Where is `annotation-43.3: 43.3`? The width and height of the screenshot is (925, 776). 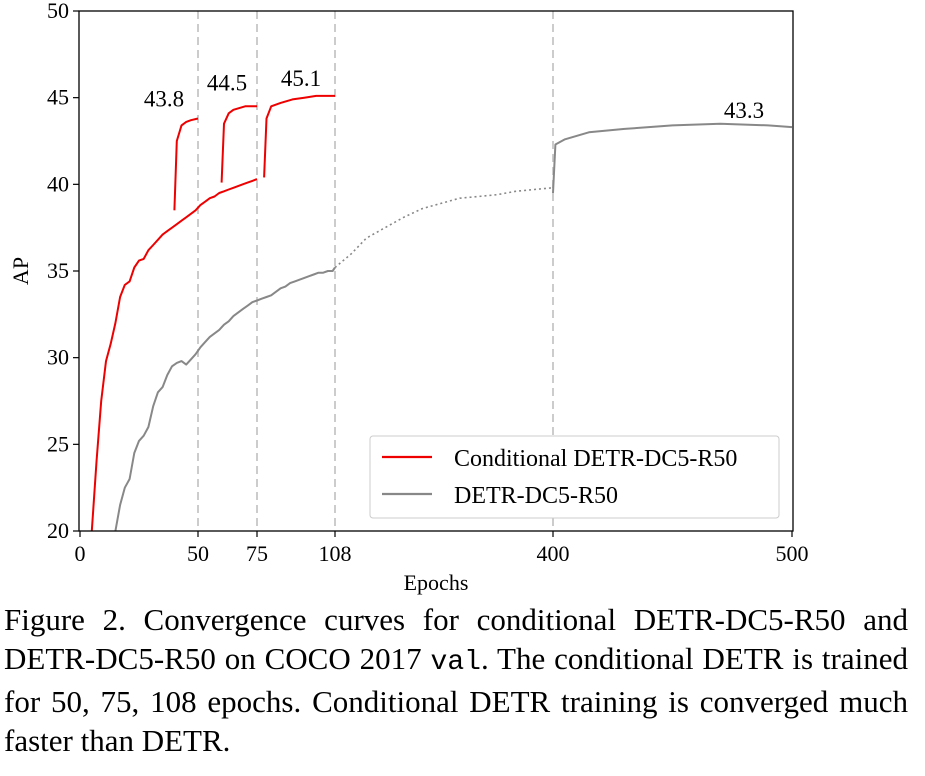 annotation-43.3: 43.3 is located at coordinates (744, 110).